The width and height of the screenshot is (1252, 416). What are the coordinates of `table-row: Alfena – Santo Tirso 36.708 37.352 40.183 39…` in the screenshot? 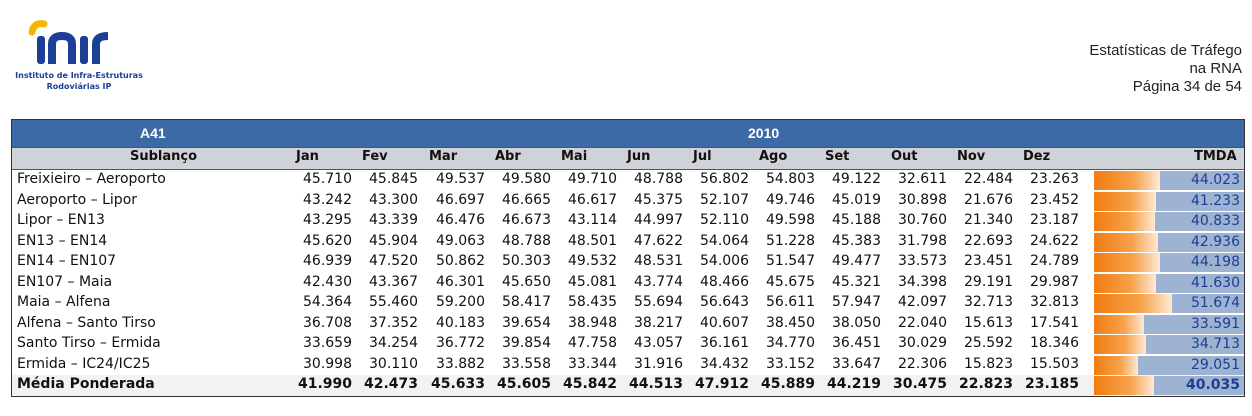 It's located at (628, 324).